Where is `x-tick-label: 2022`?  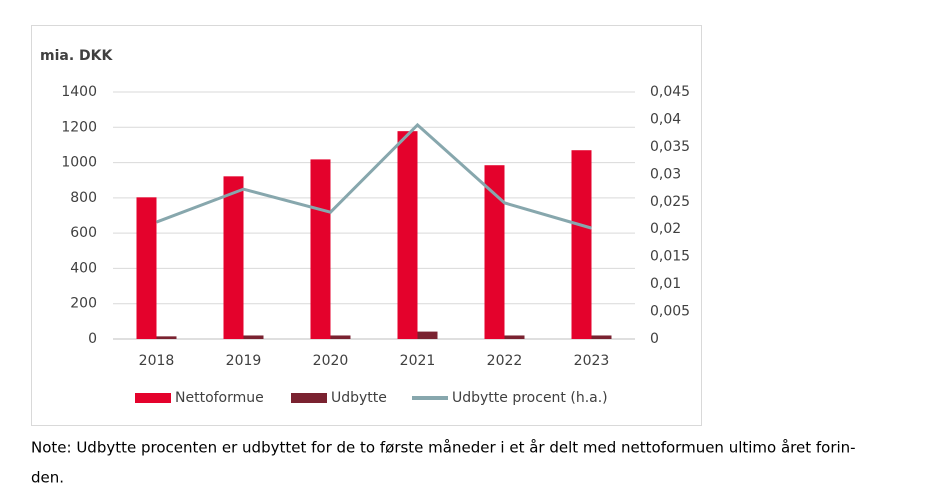 x-tick-label: 2022 is located at coordinates (505, 361).